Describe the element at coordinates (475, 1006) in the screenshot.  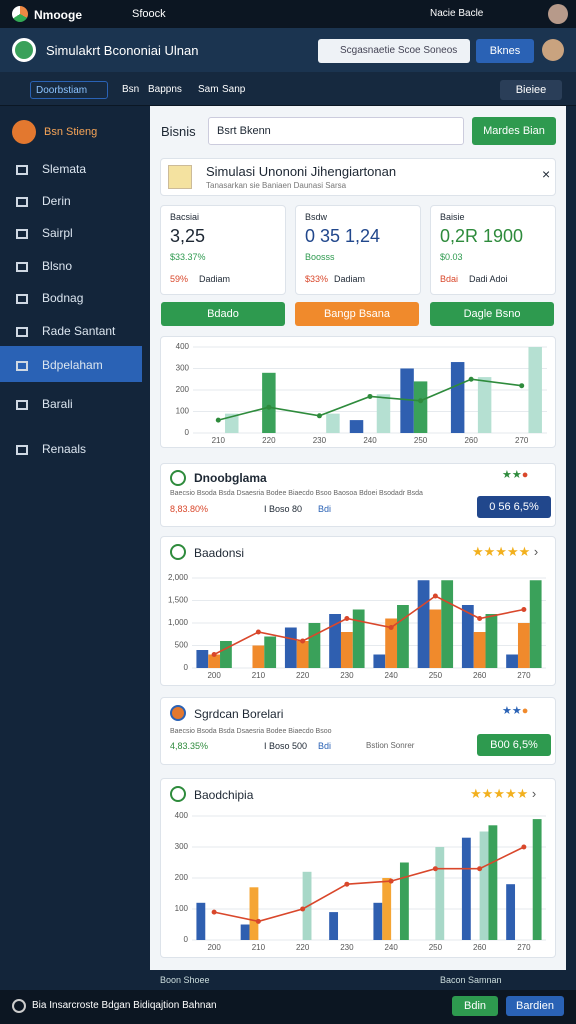
I see `bottom-button: Bdin` at that location.